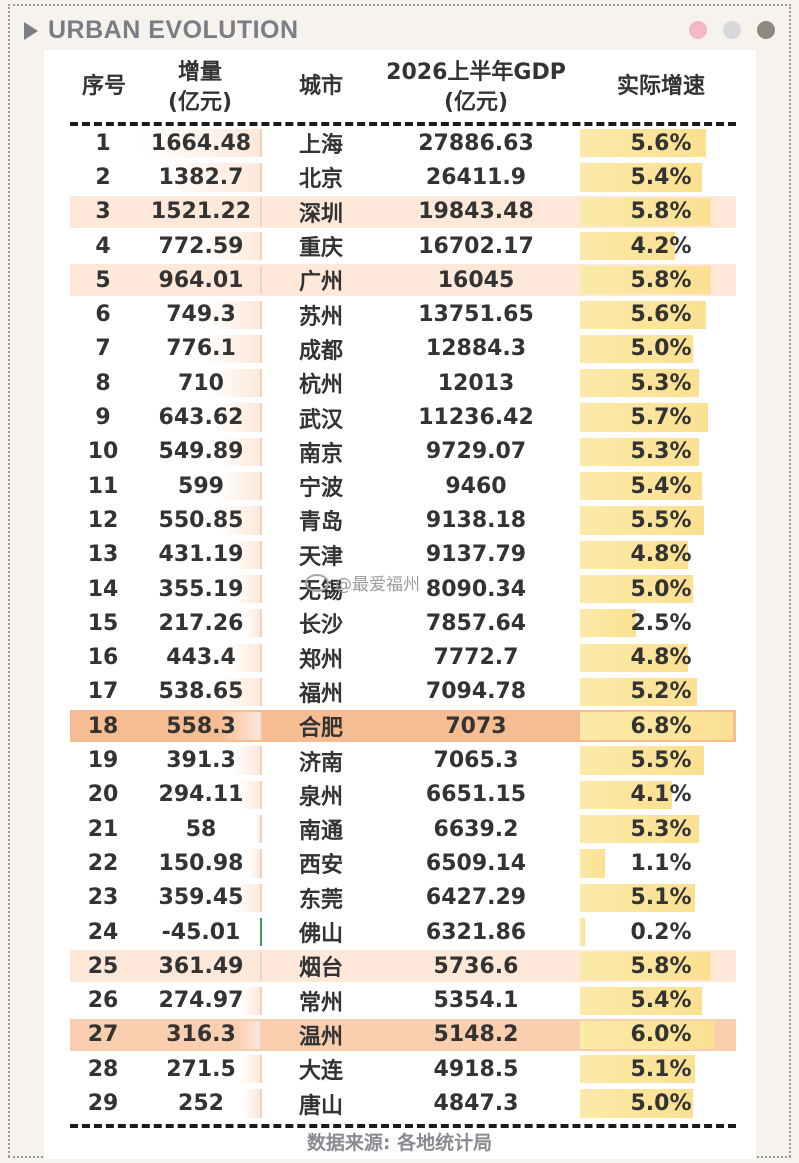  Describe the element at coordinates (201, 383) in the screenshot. I see `increase-cell: 710` at that location.